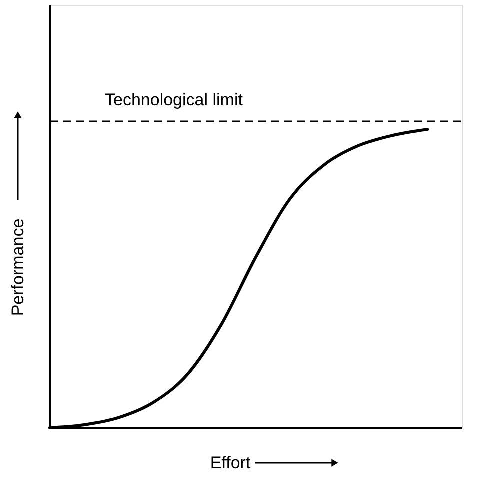 The width and height of the screenshot is (488, 479). What do you see at coordinates (174, 100) in the screenshot?
I see `ref-line-label: Technological limit` at bounding box center [174, 100].